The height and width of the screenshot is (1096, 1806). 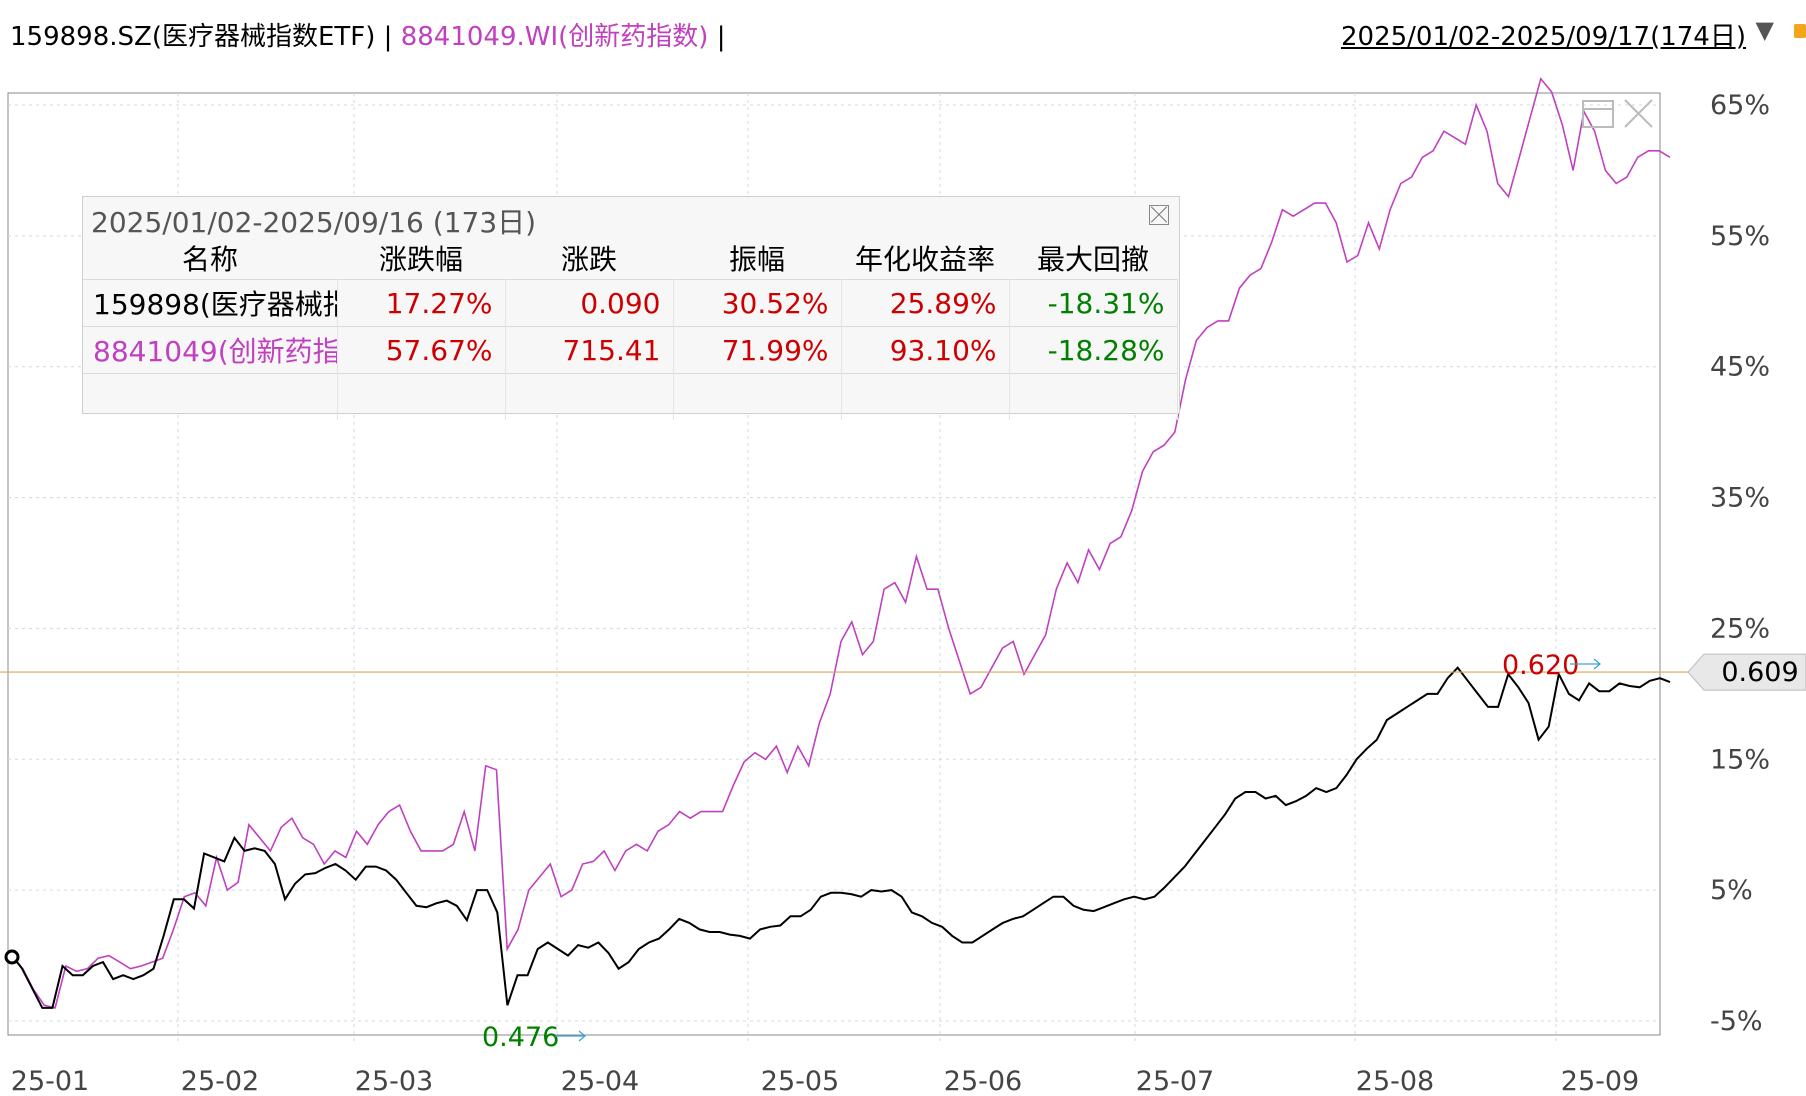 What do you see at coordinates (757, 350) in the screenshot?
I see `row2-amplitude: 71.99%` at bounding box center [757, 350].